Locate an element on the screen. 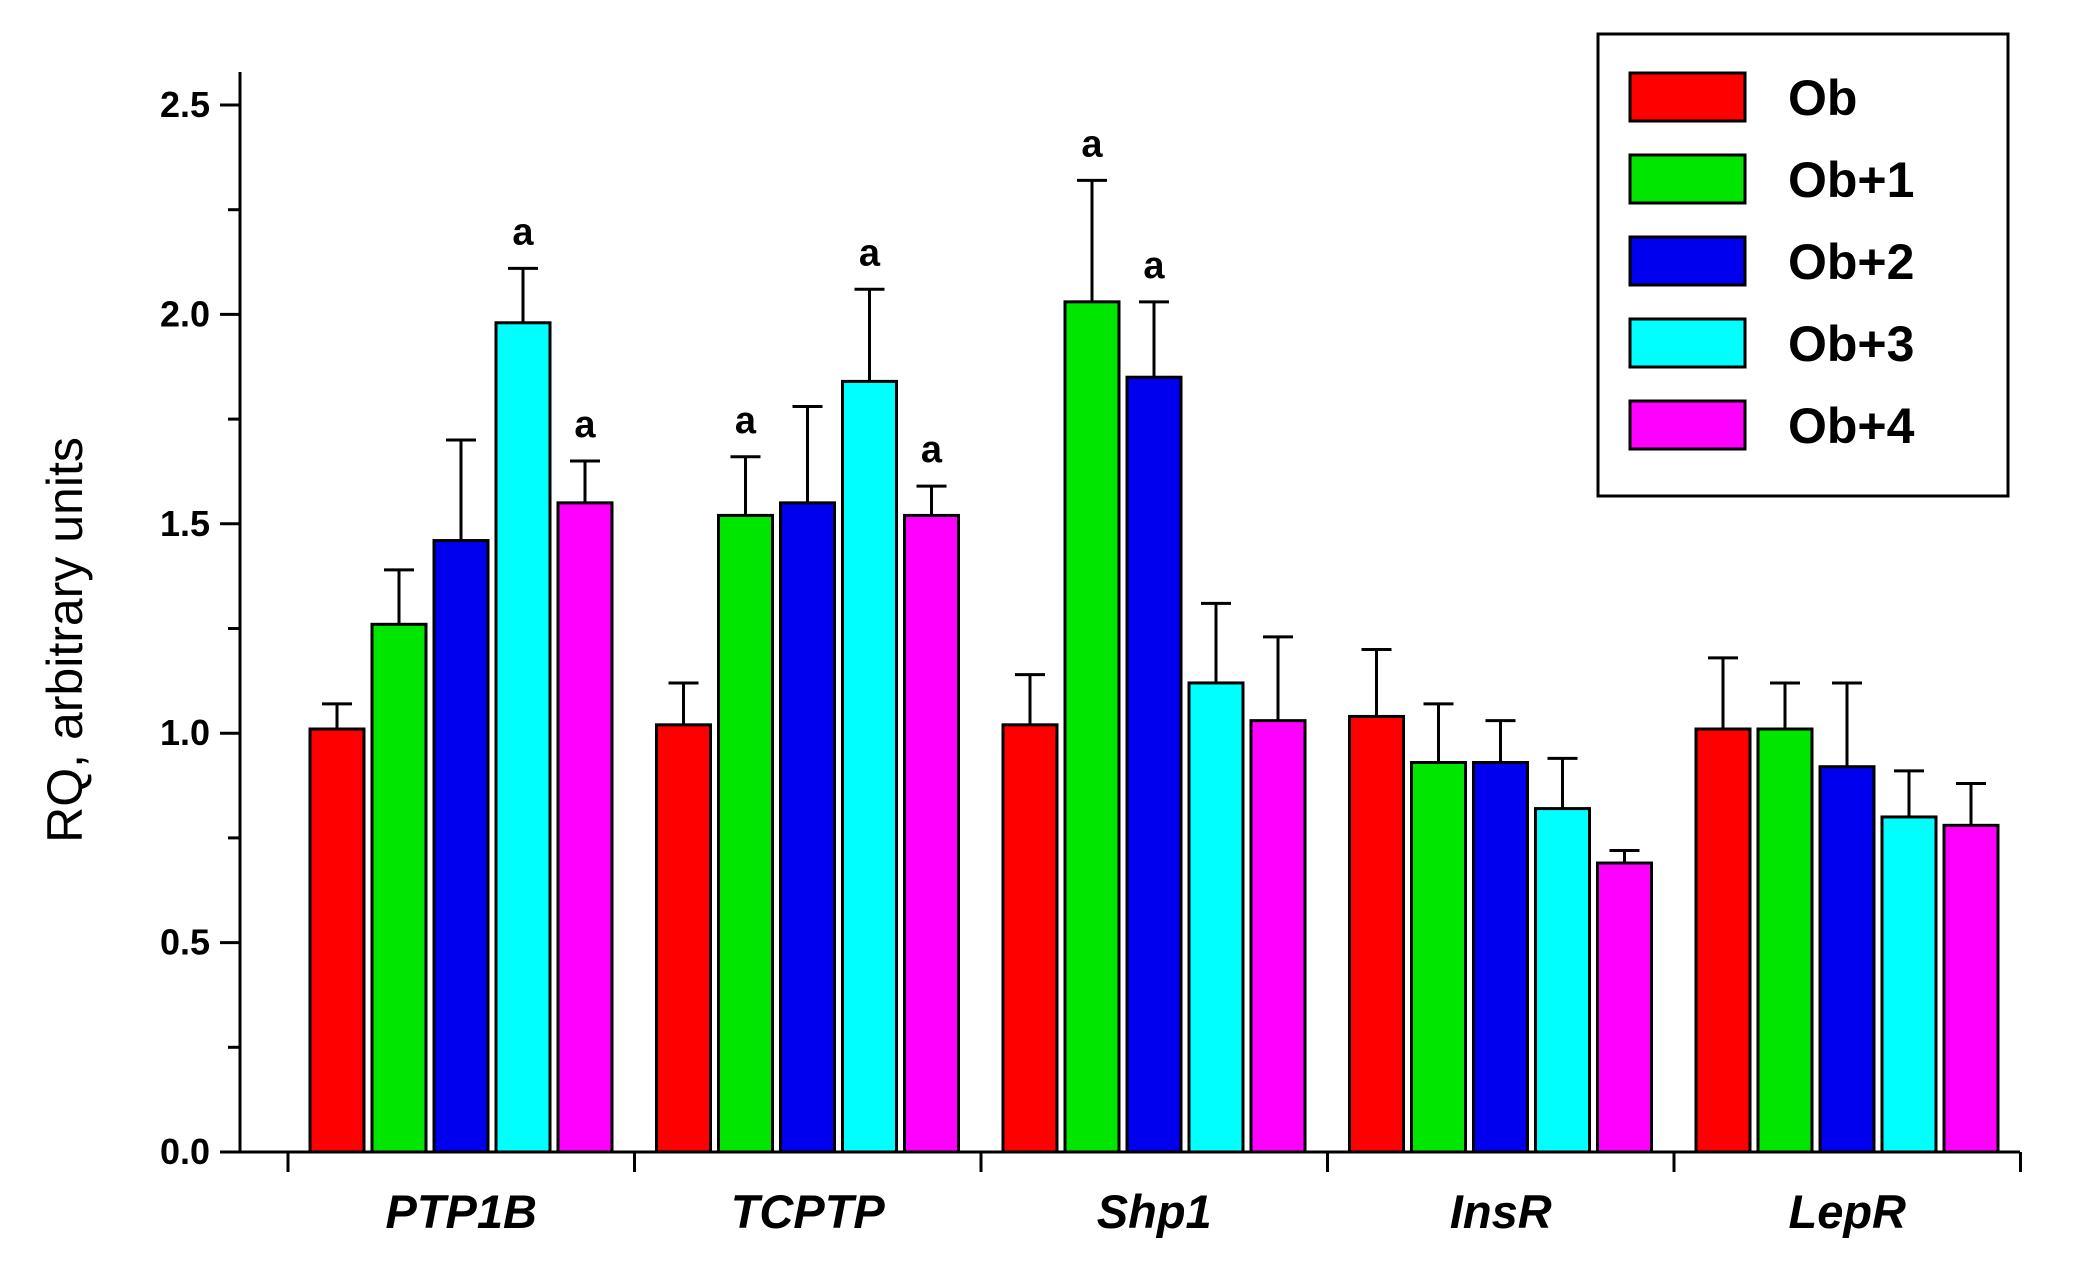 This screenshot has width=2075, height=1269. legend: Ob Ob+1 Ob+2 Ob+3 Ob+4 is located at coordinates (1803, 265).